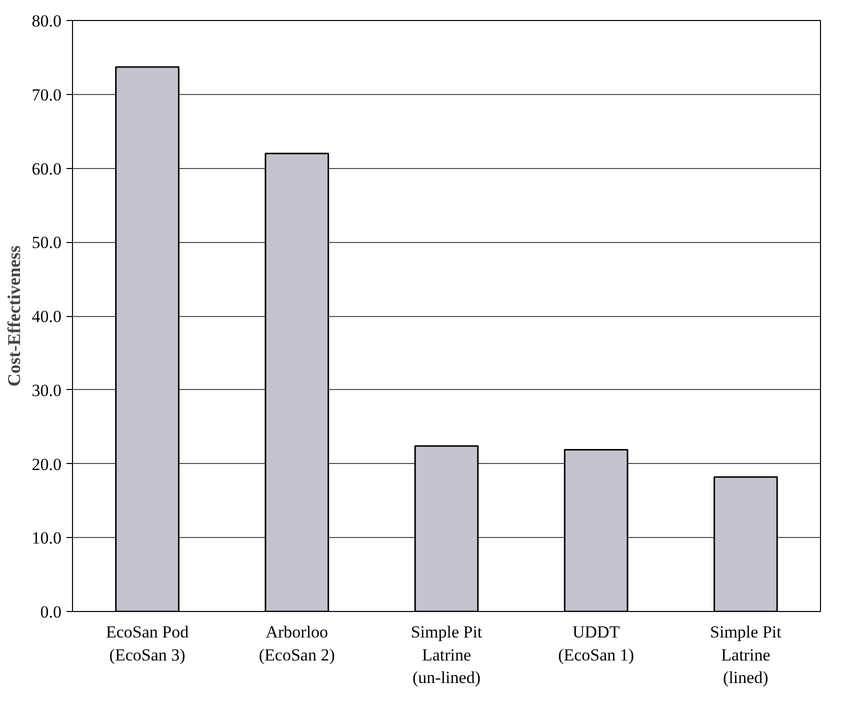 The image size is (846, 702). What do you see at coordinates (47, 94) in the screenshot?
I see `y-tick-label: 70.0` at bounding box center [47, 94].